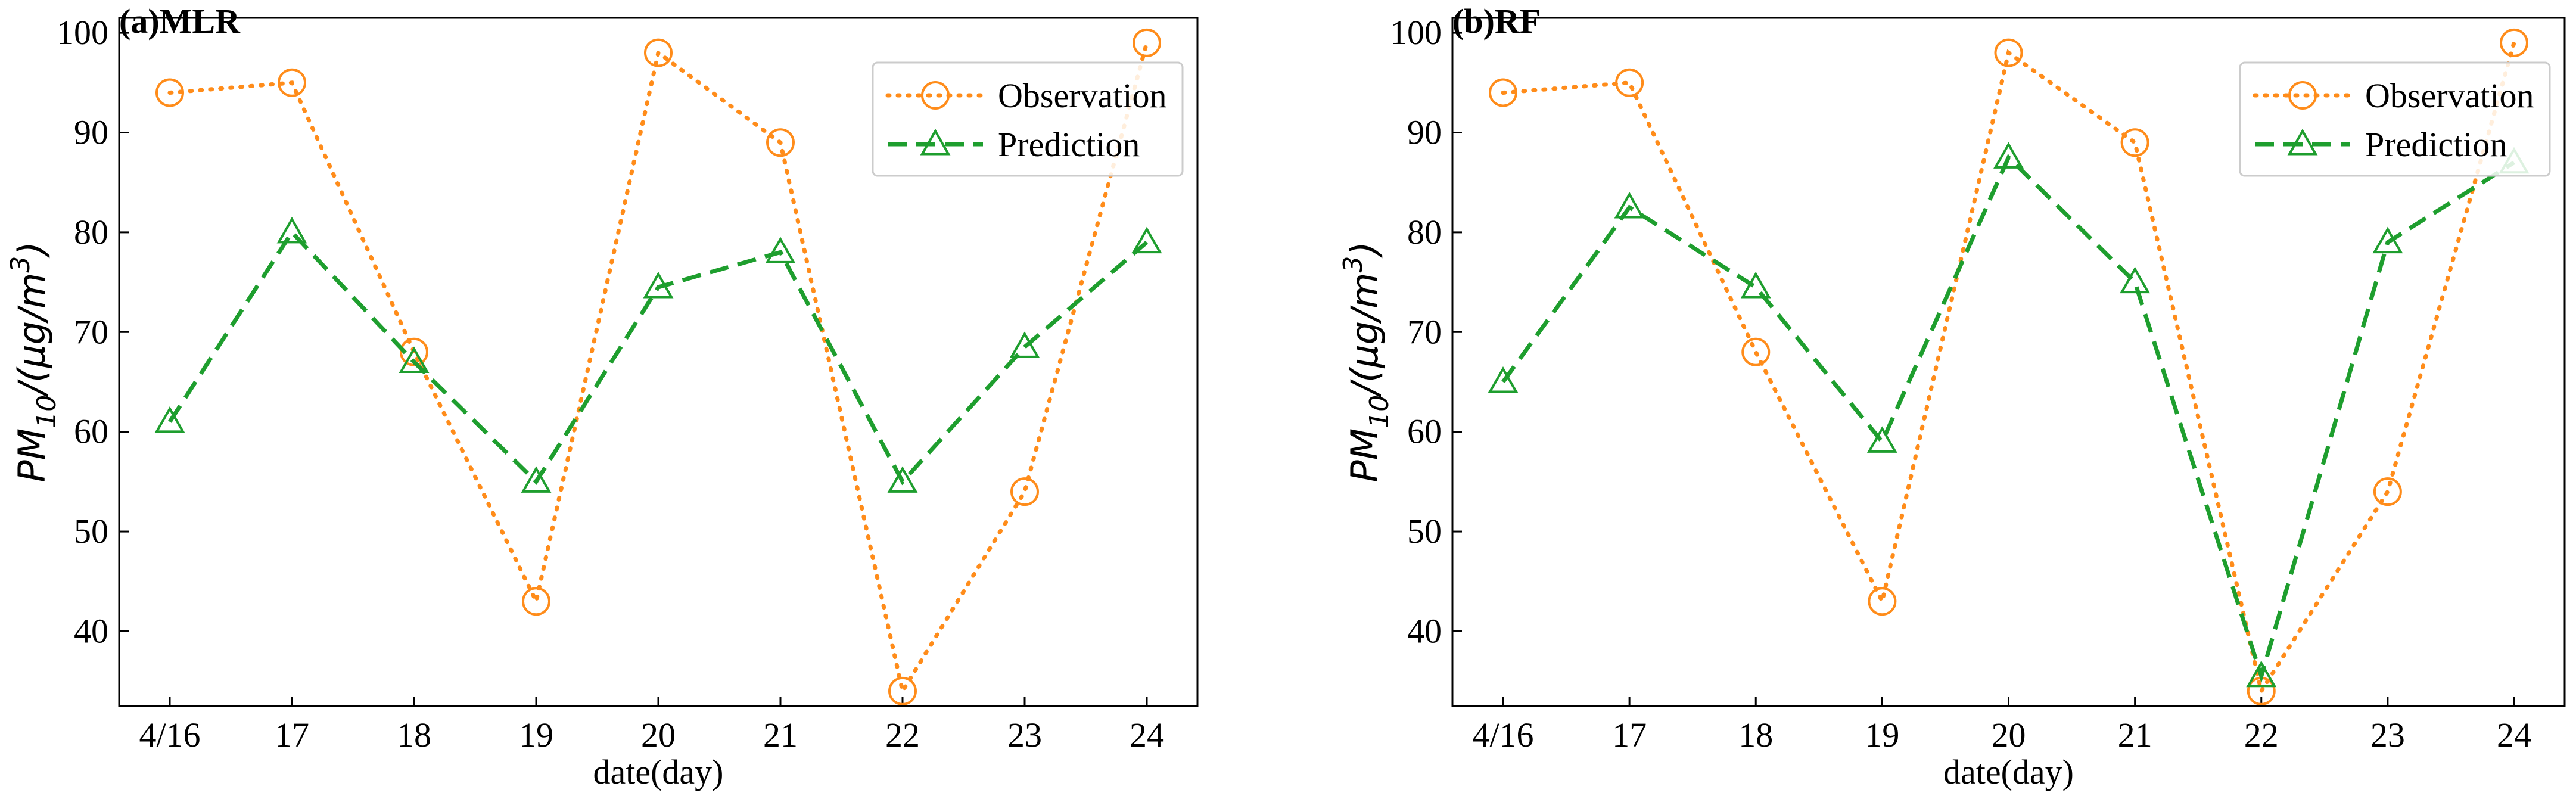  Describe the element at coordinates (1496, 21) in the screenshot. I see `panel-title: (b)RF` at that location.